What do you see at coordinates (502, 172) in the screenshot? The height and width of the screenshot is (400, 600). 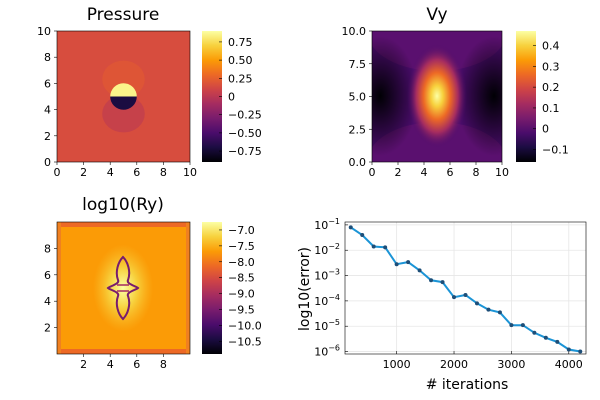 I see `vy-xtick-label: 10` at bounding box center [502, 172].